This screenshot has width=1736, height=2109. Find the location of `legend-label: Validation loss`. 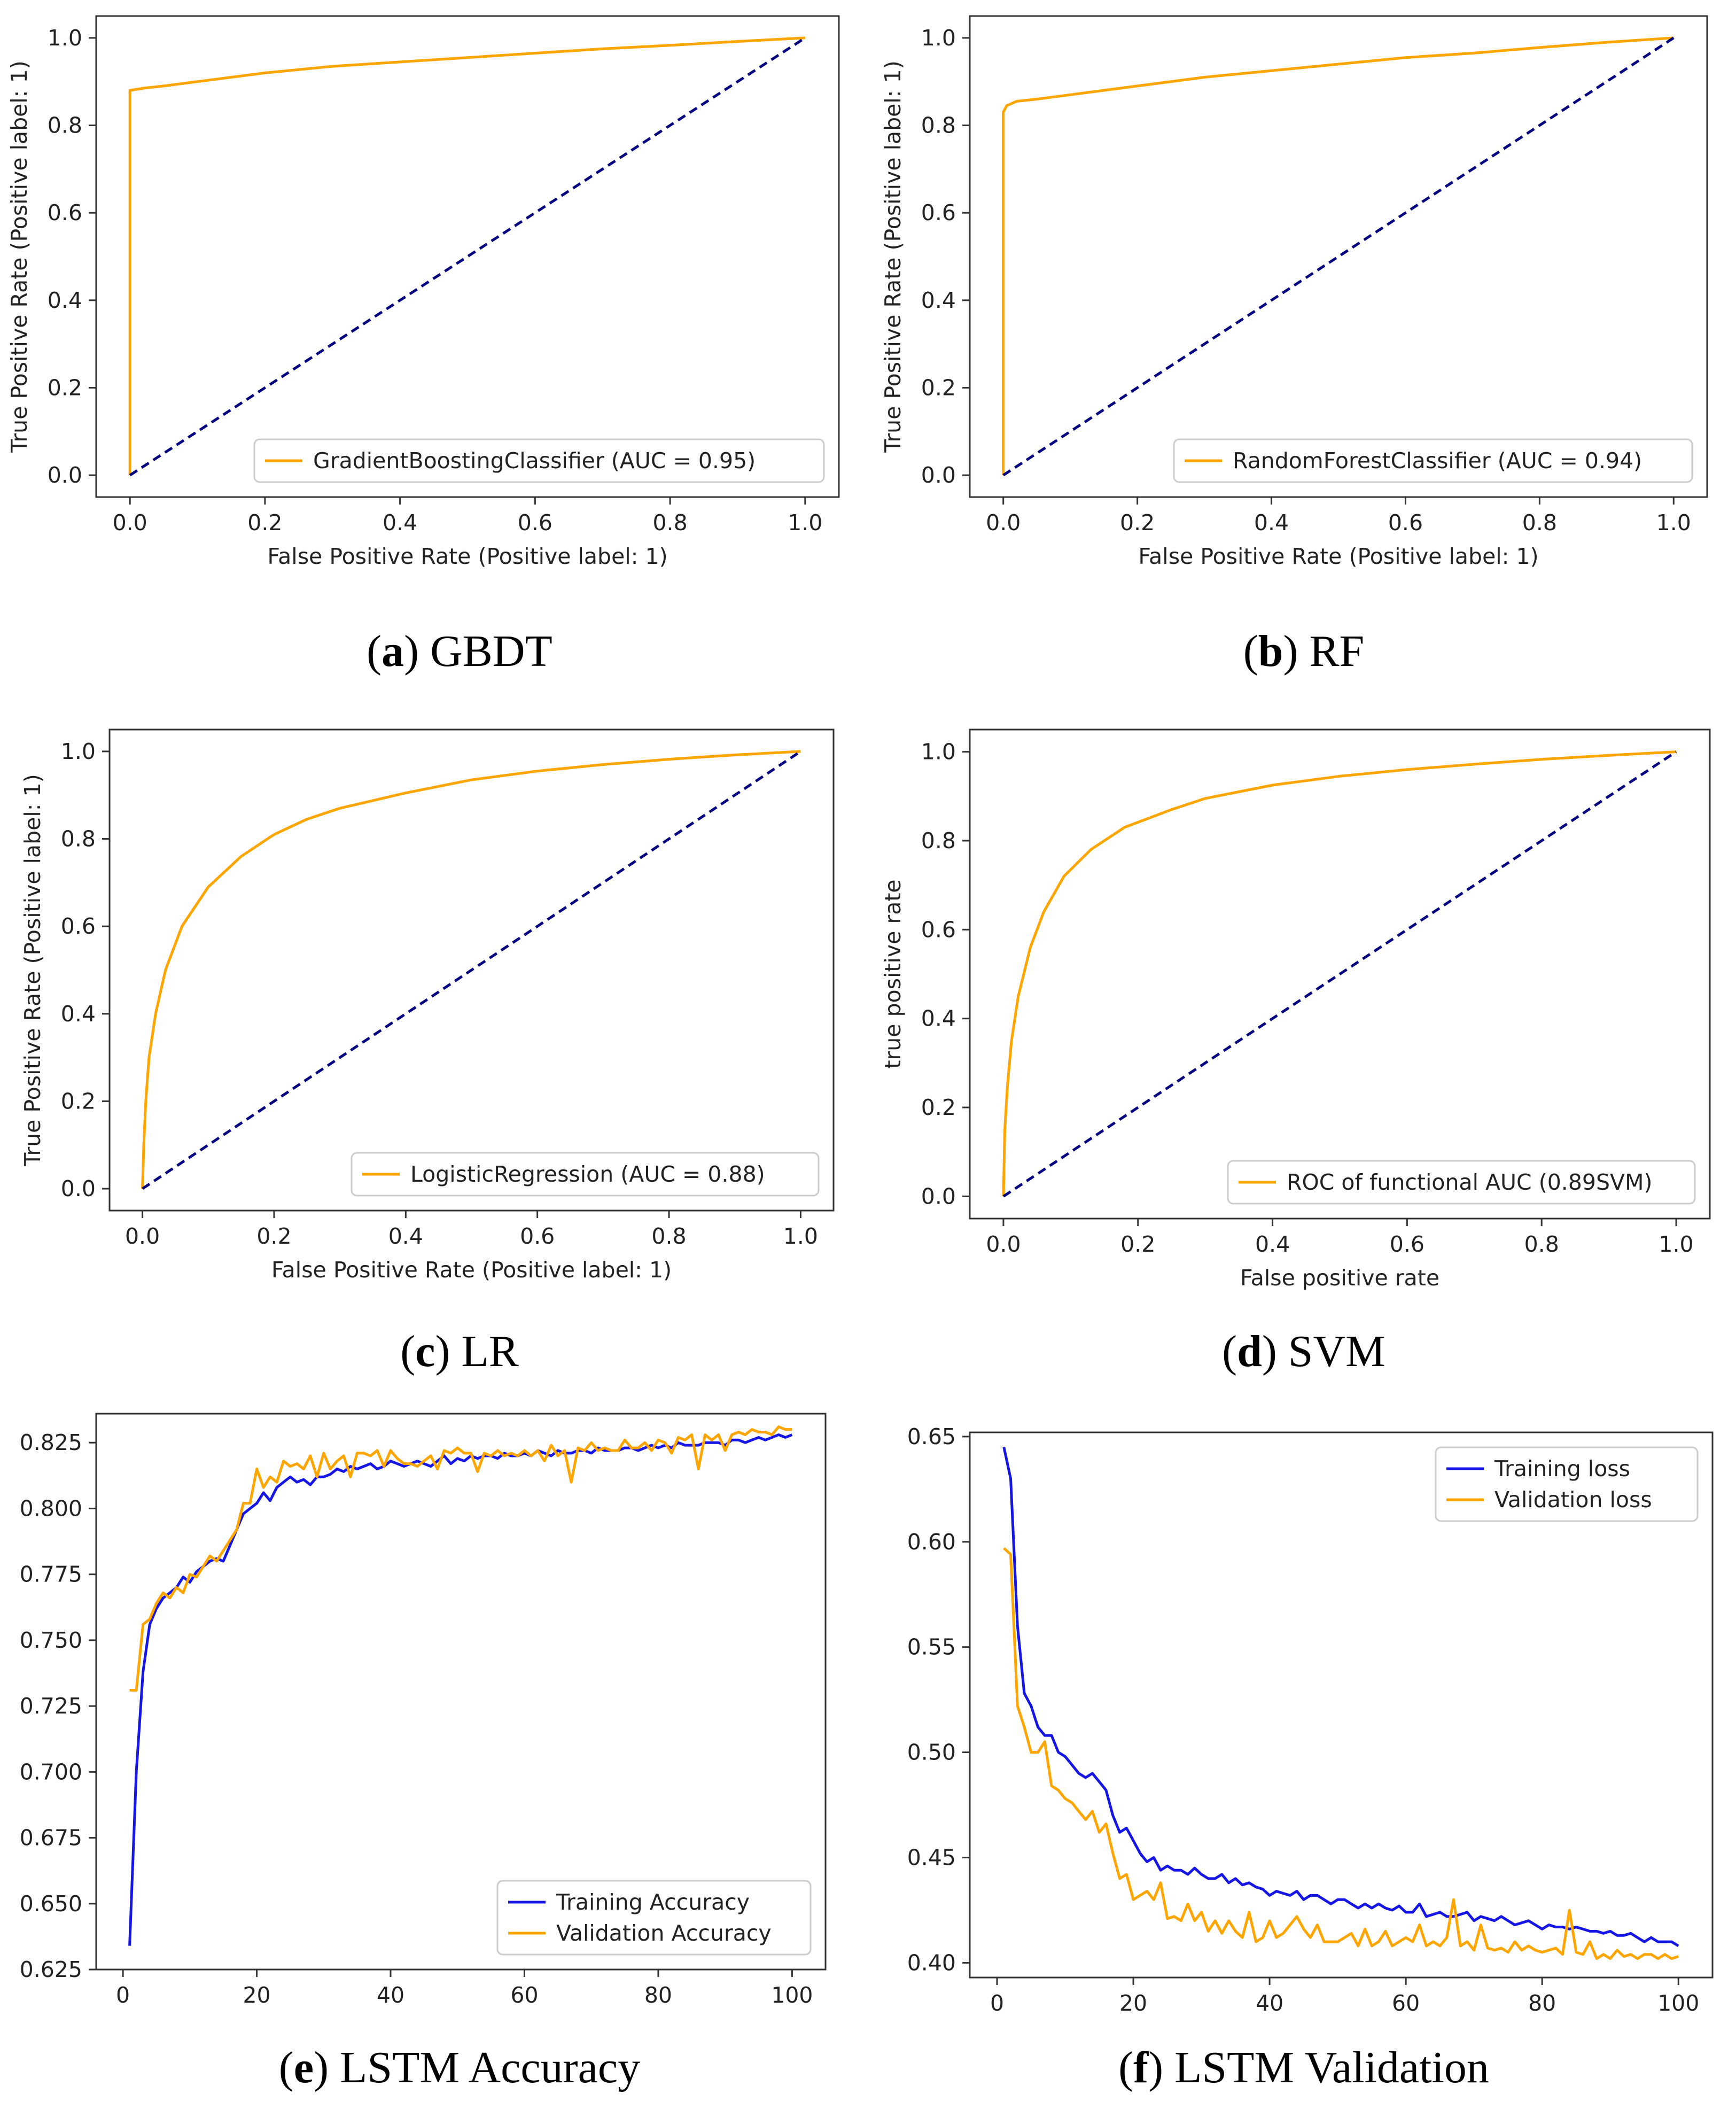

legend-label: Validation loss is located at coordinates (1573, 1500).